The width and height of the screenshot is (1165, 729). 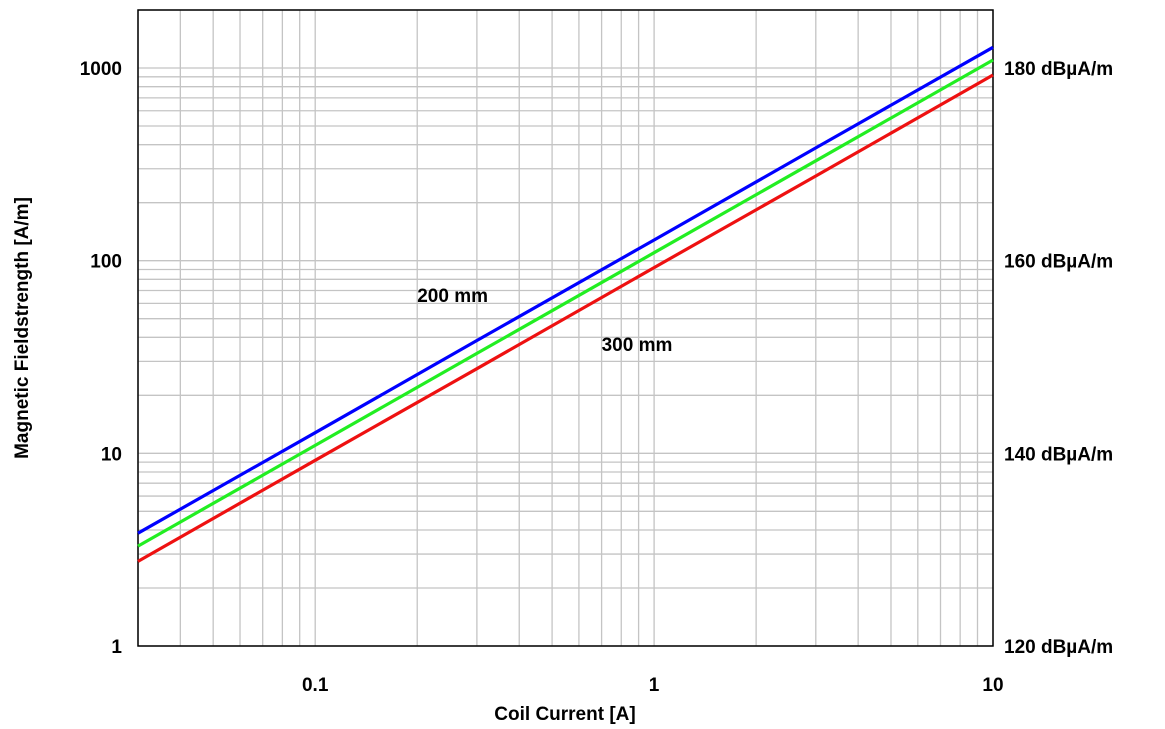 I want to click on y-tick-label: 1000, so click(x=101, y=69).